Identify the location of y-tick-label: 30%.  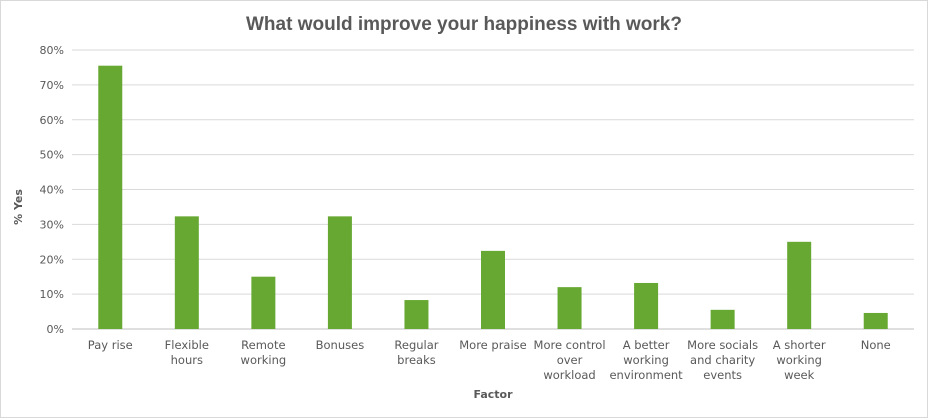
(52, 224).